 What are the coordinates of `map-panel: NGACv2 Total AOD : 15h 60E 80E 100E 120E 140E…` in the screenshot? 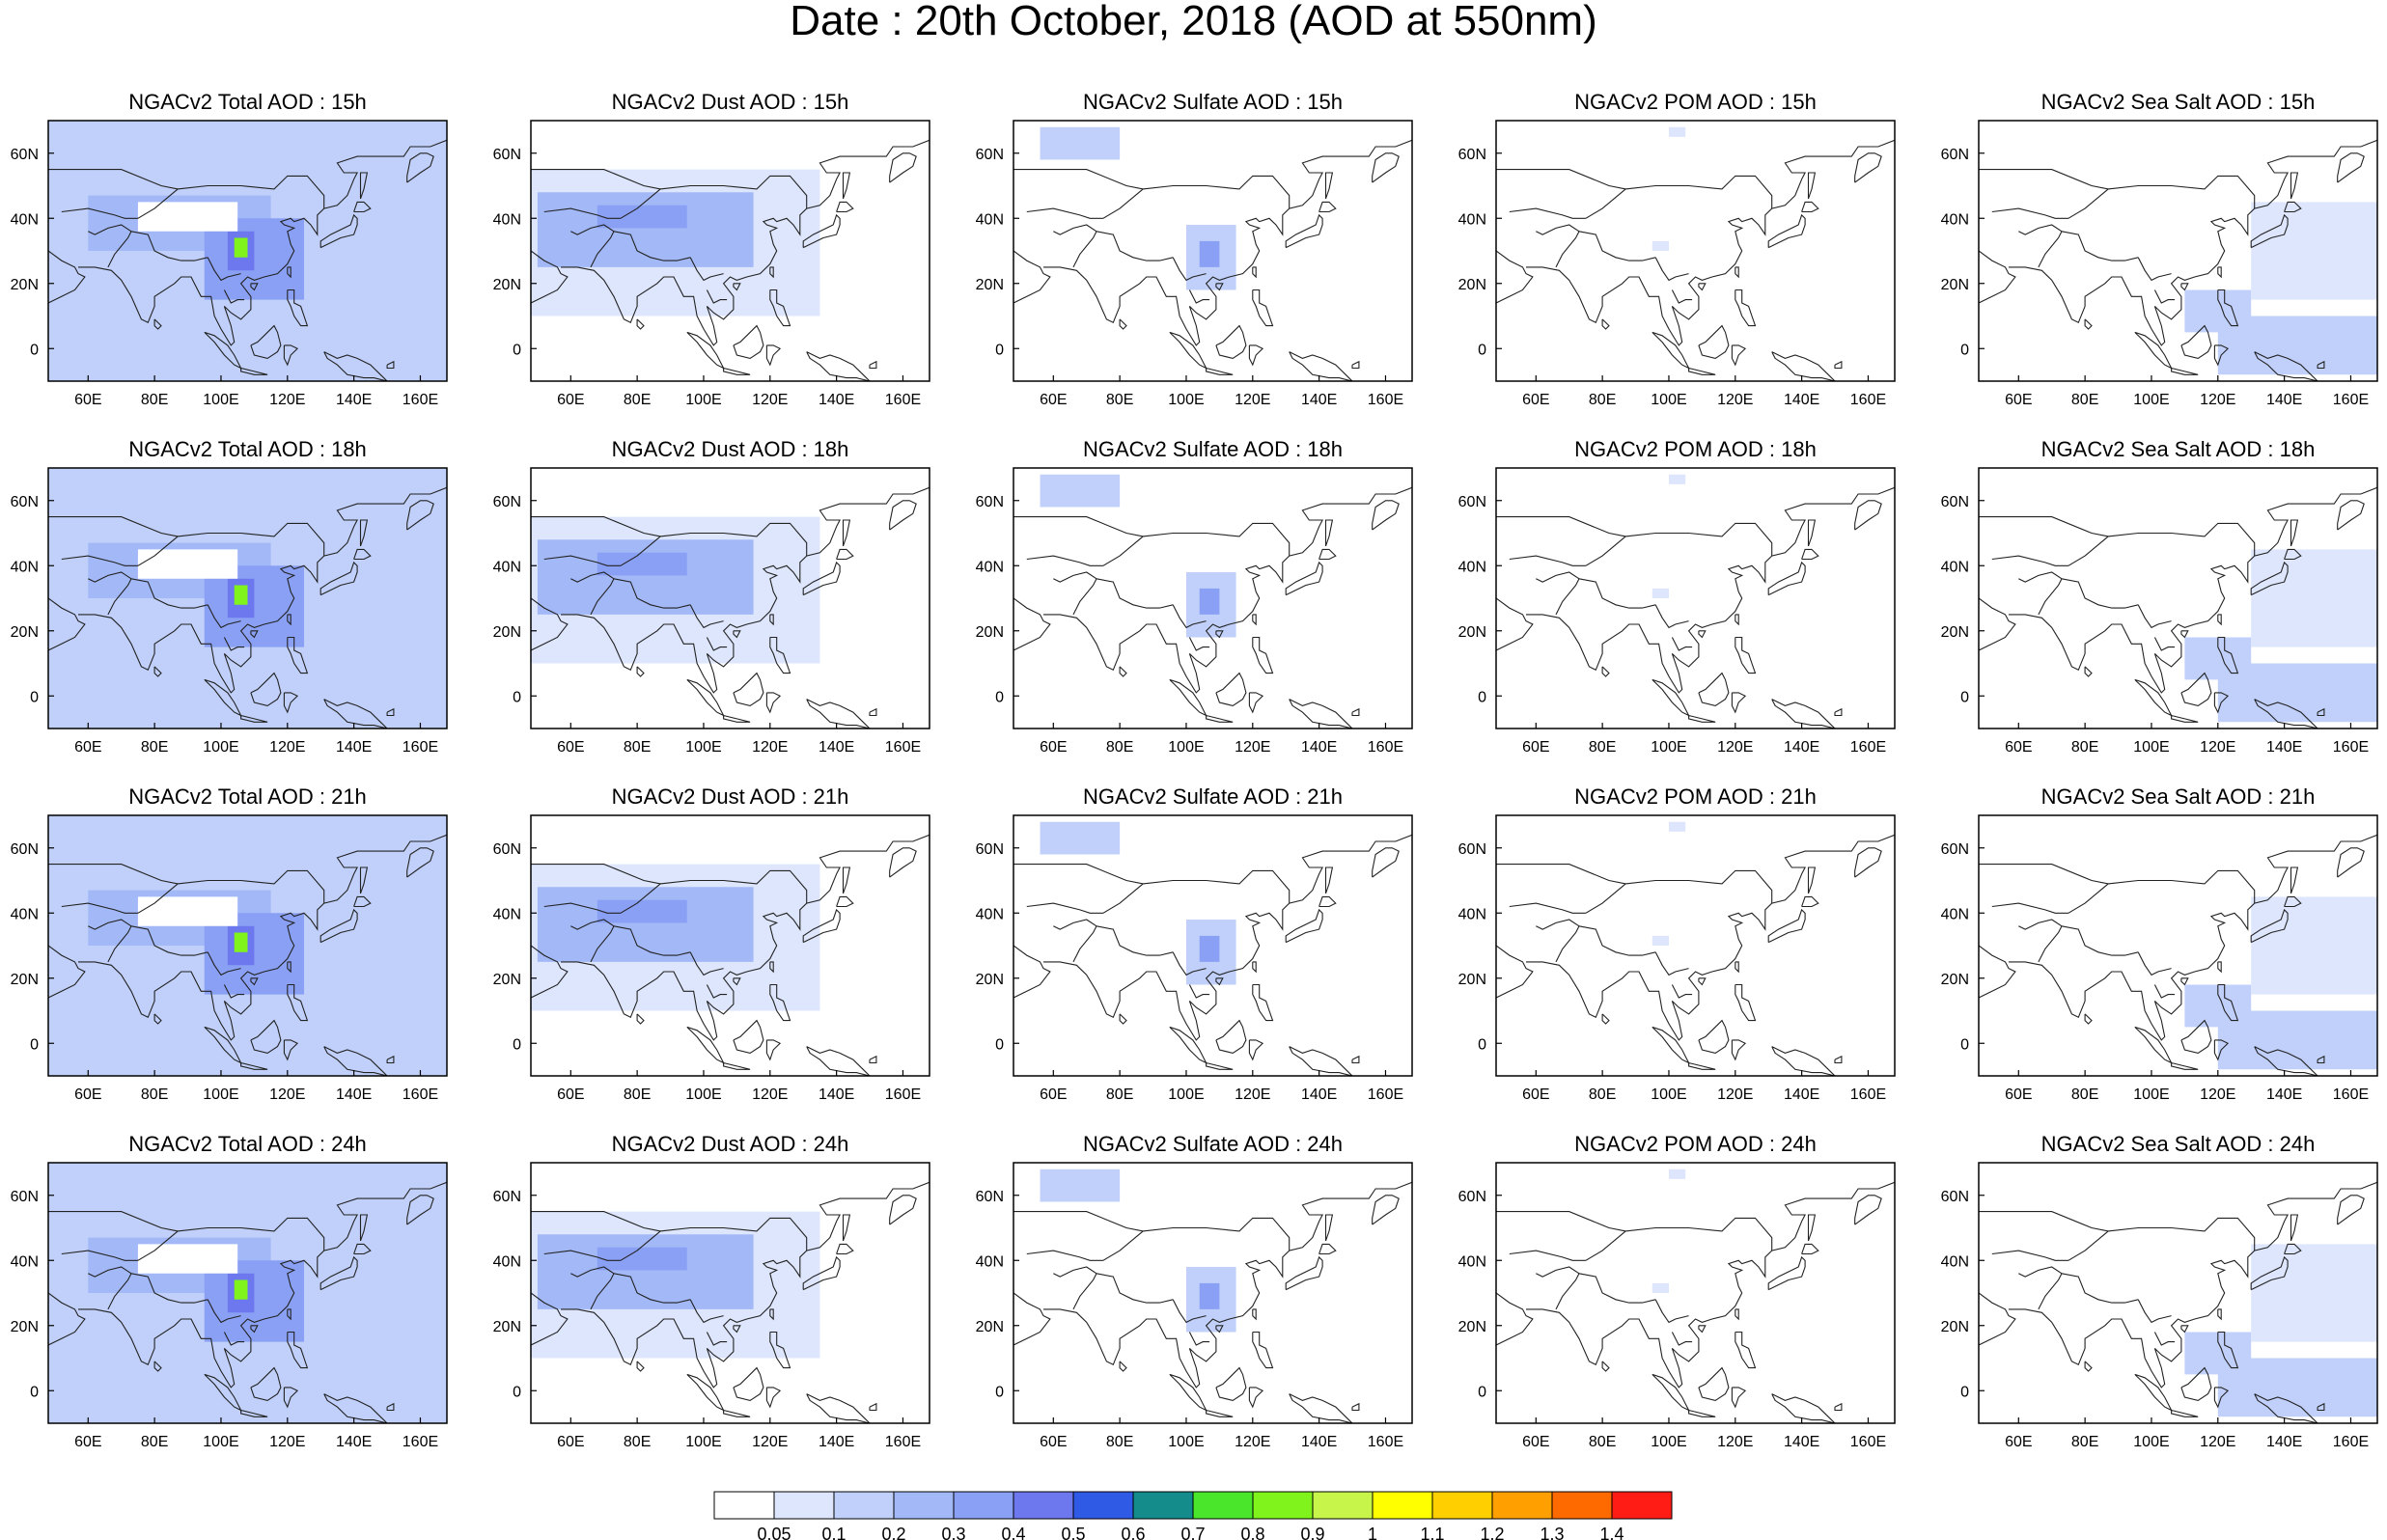 It's located at (229, 249).